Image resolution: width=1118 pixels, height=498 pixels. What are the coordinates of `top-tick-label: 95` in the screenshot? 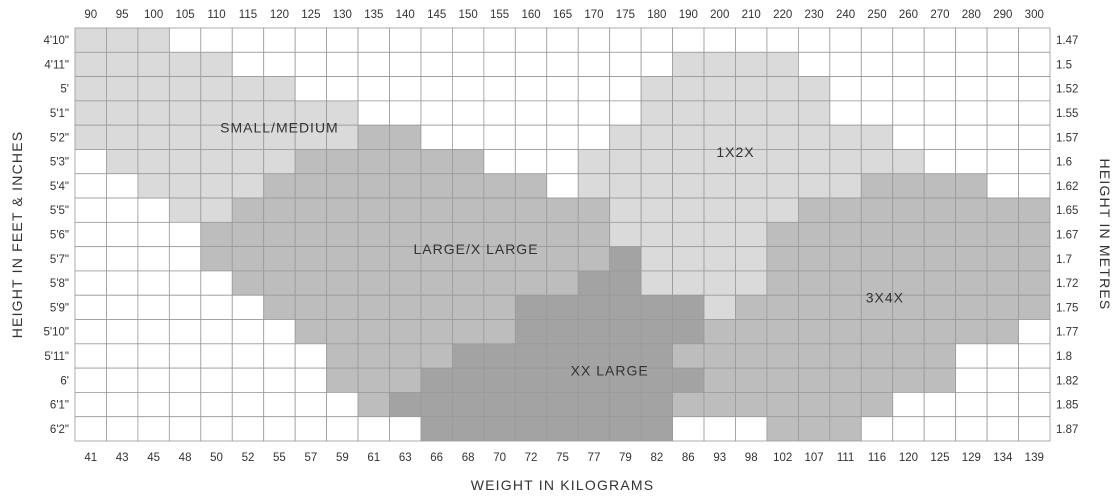 It's located at (122, 15).